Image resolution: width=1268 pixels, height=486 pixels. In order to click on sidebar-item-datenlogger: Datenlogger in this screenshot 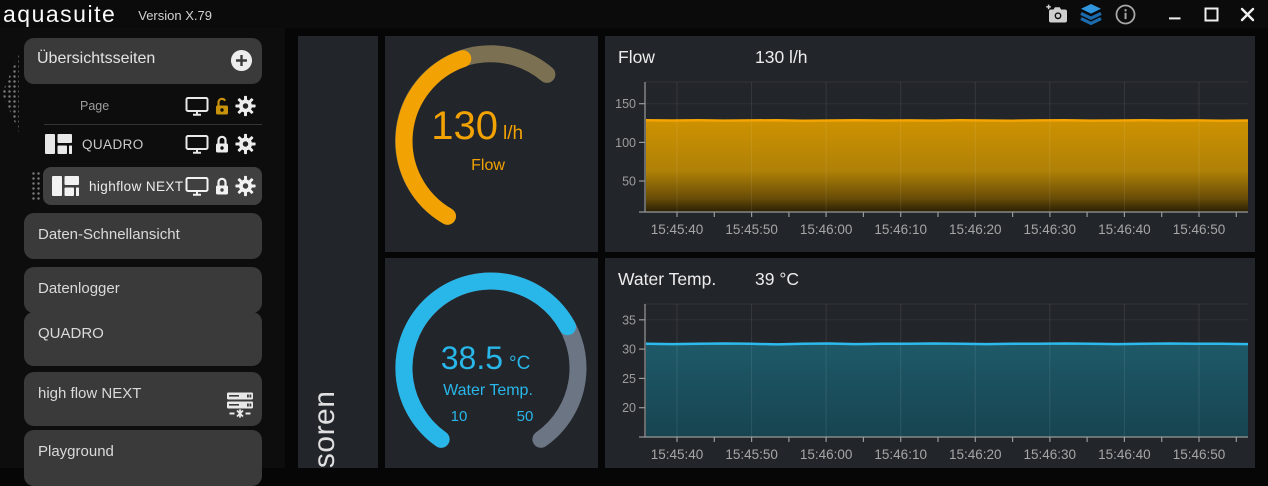, I will do `click(143, 290)`.